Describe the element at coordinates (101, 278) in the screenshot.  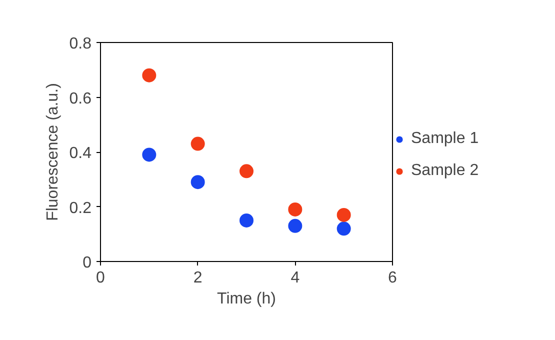
I see `x-tick-label: 0` at that location.